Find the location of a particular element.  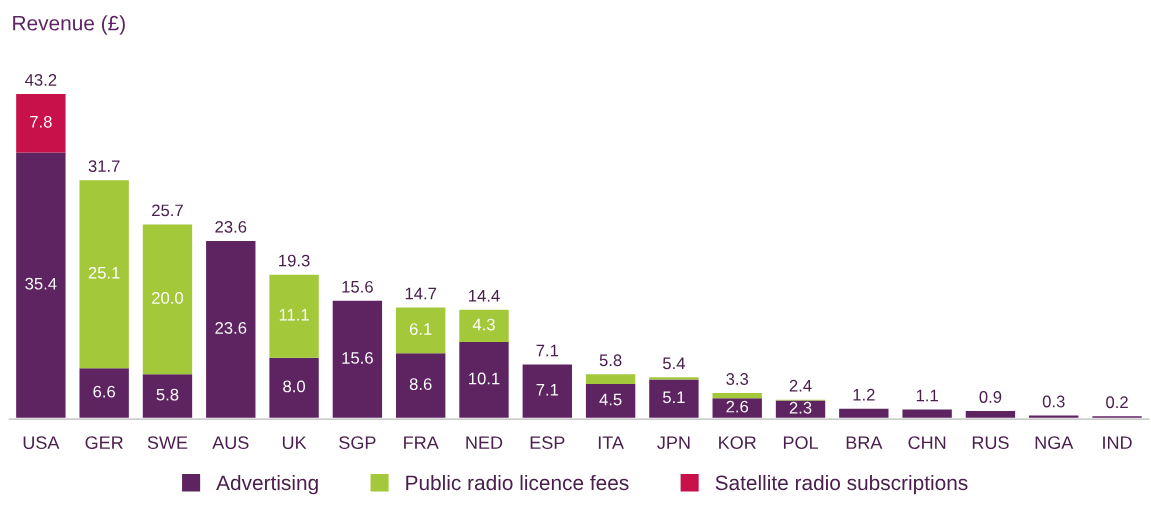

data-label: 25.1 is located at coordinates (104, 272).